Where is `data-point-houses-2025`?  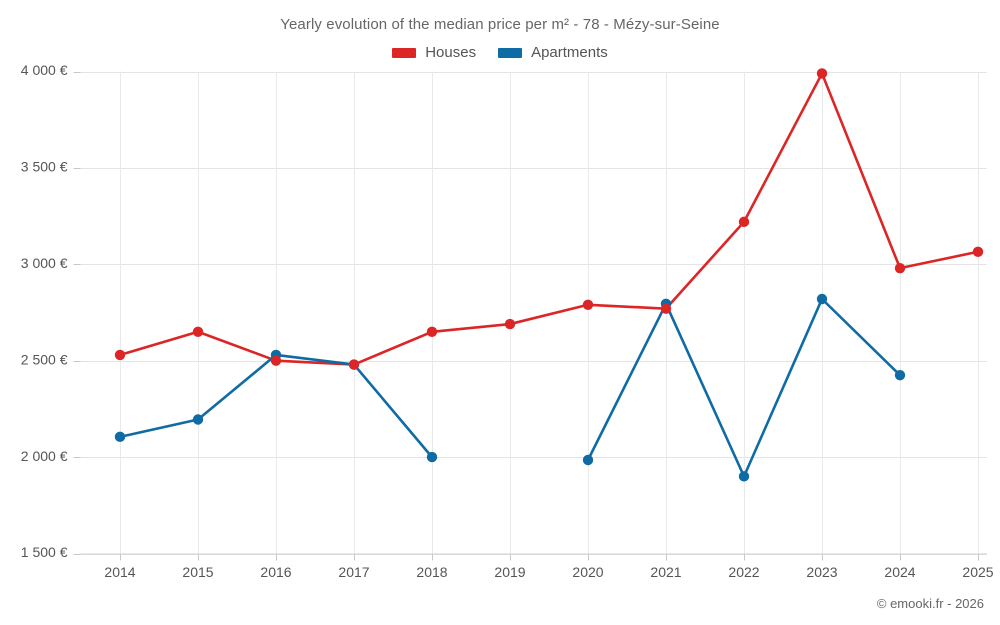 data-point-houses-2025 is located at coordinates (978, 251).